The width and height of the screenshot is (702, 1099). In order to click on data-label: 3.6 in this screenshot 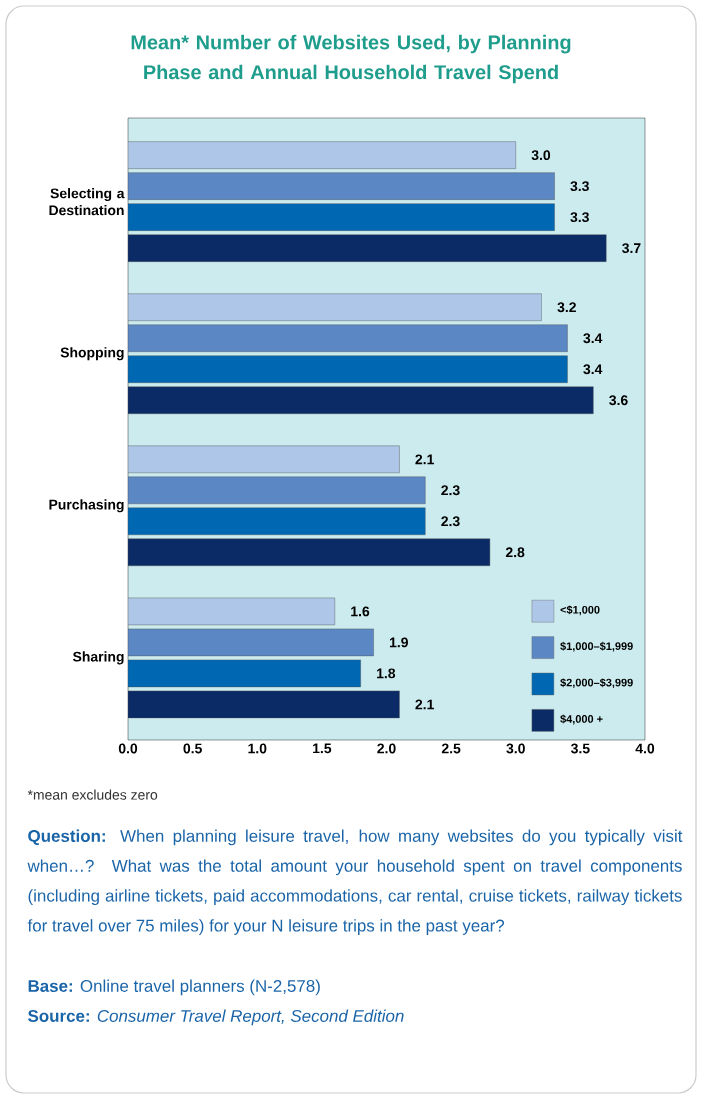, I will do `click(618, 400)`.